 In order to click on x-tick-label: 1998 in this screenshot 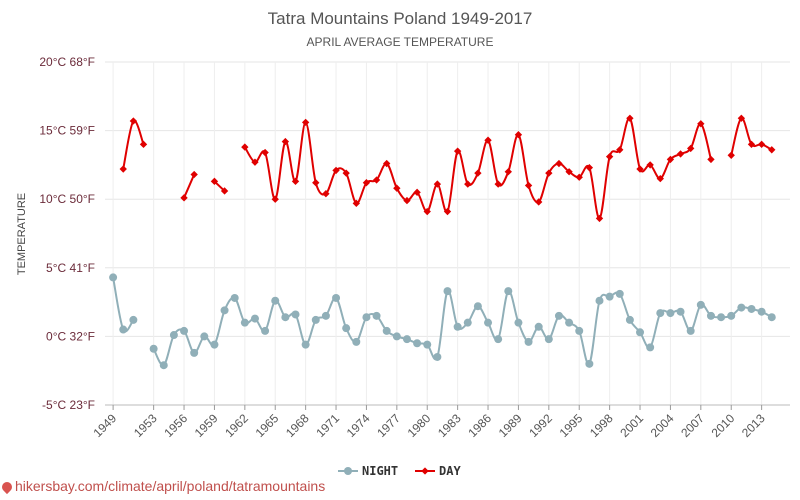, I will do `click(601, 425)`.